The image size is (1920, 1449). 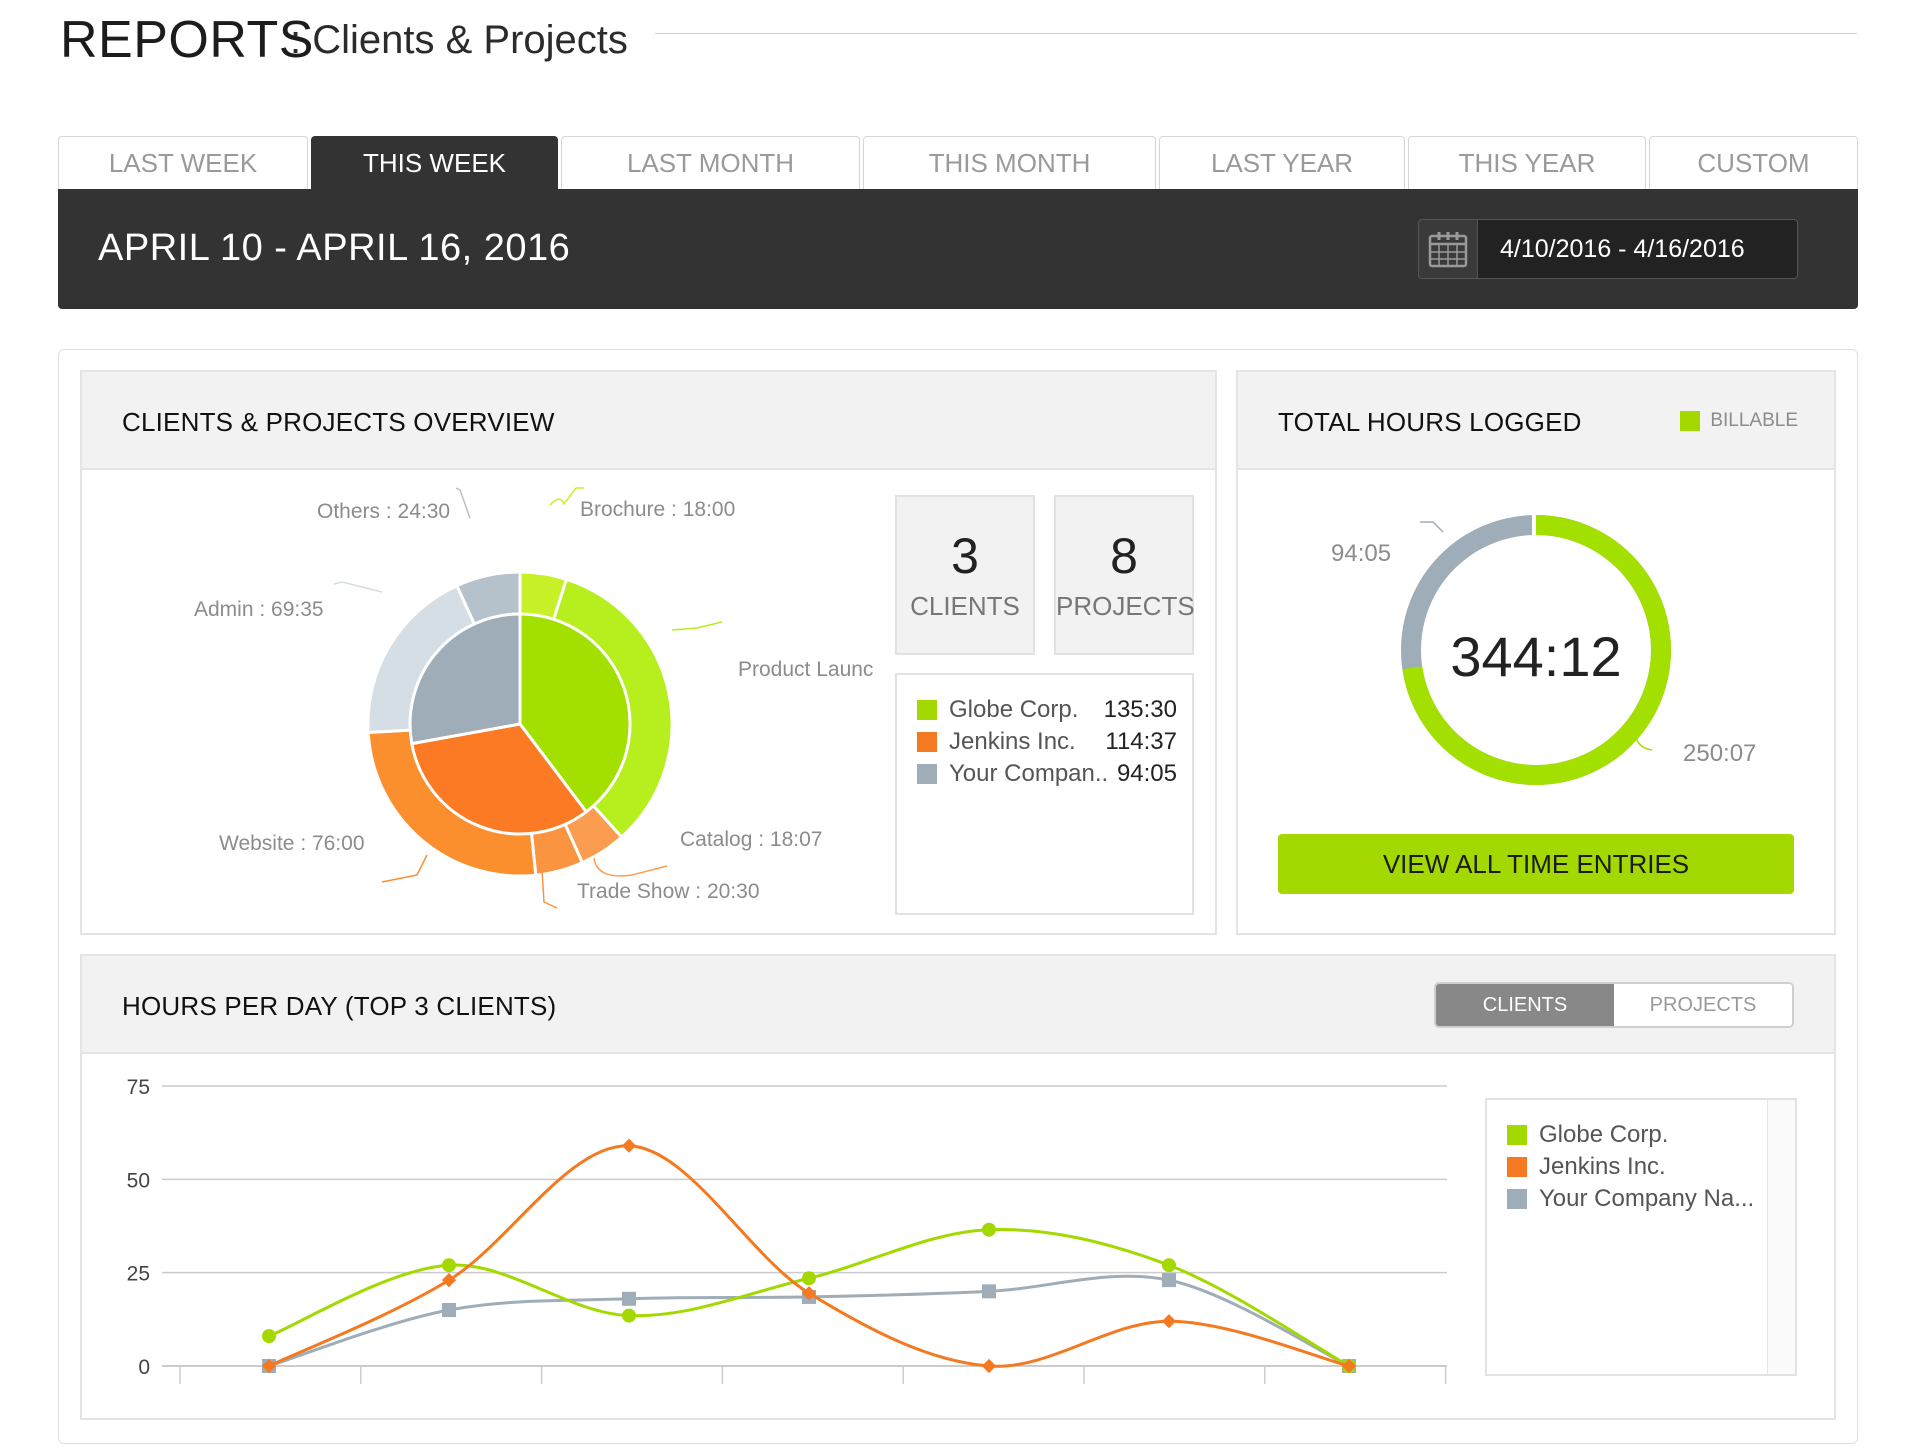 What do you see at coordinates (183, 163) in the screenshot?
I see `tab-last-week: LAST WEEK` at bounding box center [183, 163].